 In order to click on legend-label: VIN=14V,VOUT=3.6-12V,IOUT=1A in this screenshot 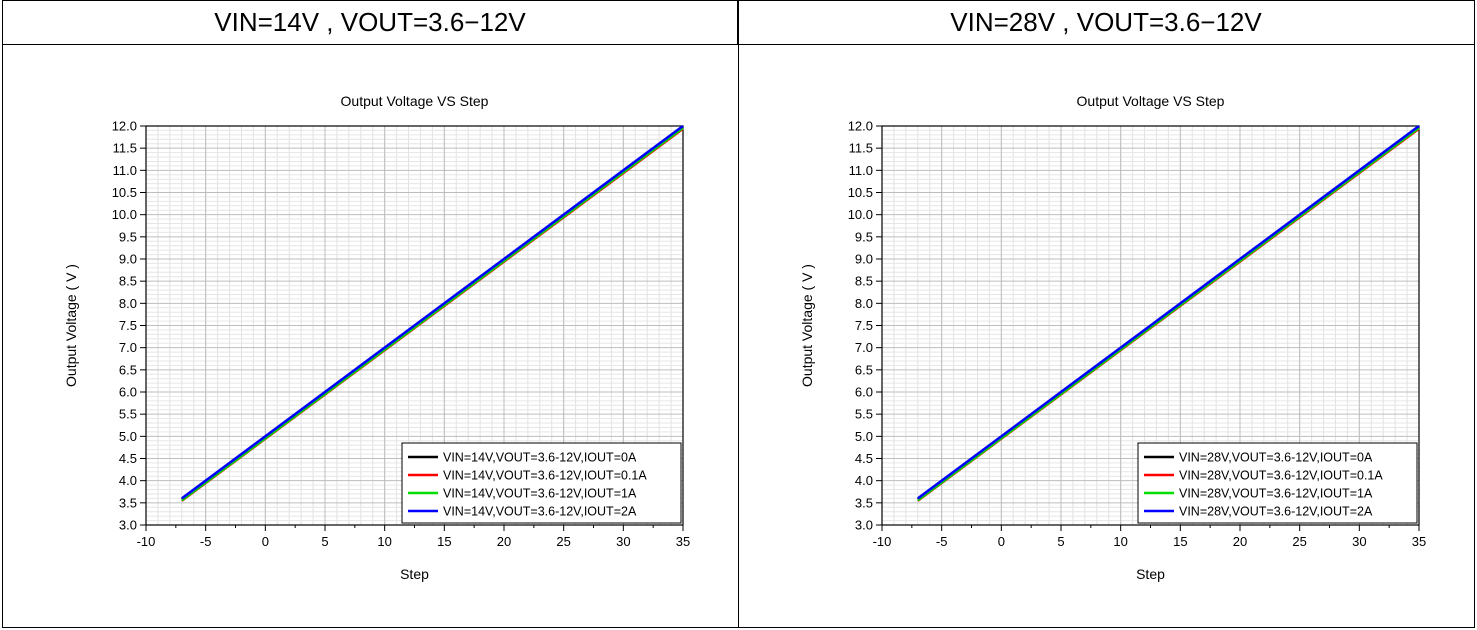, I will do `click(540, 494)`.